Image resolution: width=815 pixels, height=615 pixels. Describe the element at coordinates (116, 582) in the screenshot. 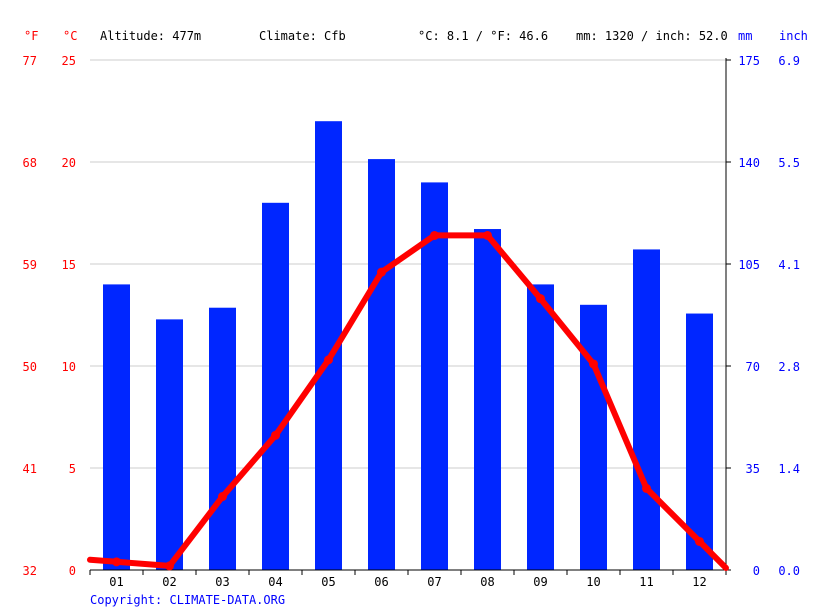

I see `month-tick-label: 01` at that location.